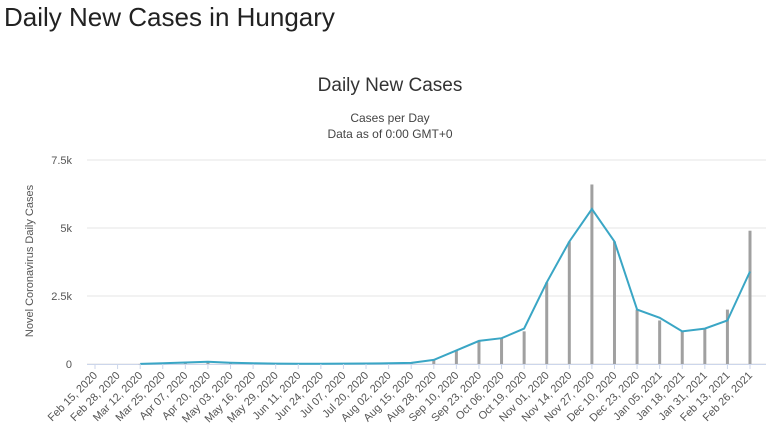 The height and width of the screenshot is (444, 775). Describe the element at coordinates (169, 17) in the screenshot. I see `page-title: Daily New Cases in Hungary` at that location.